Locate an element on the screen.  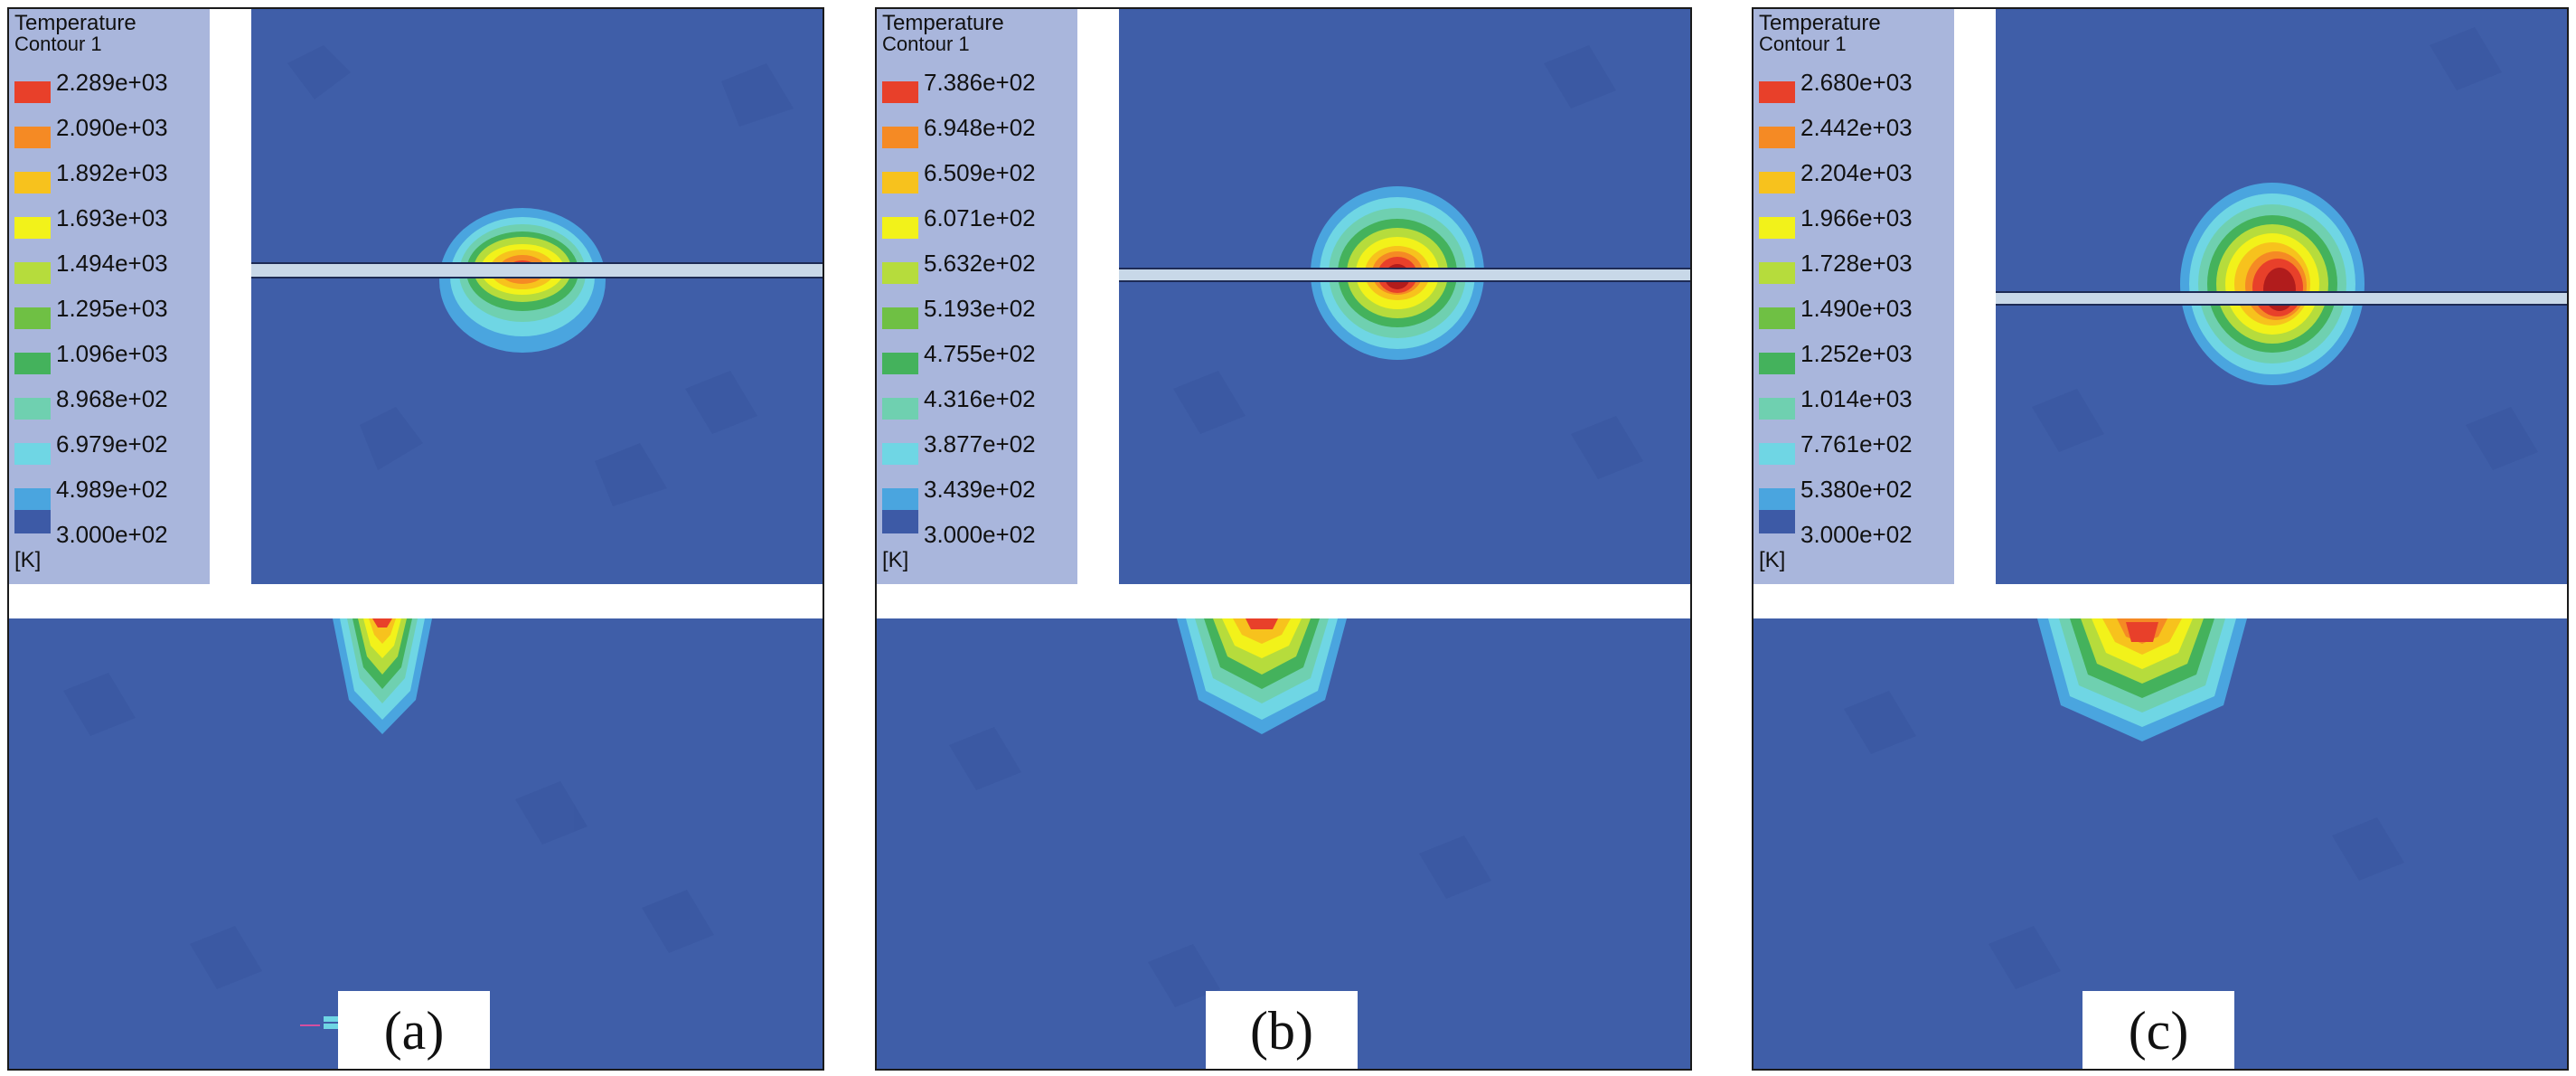
legend-level: 1.728e+03 is located at coordinates (1856, 263).